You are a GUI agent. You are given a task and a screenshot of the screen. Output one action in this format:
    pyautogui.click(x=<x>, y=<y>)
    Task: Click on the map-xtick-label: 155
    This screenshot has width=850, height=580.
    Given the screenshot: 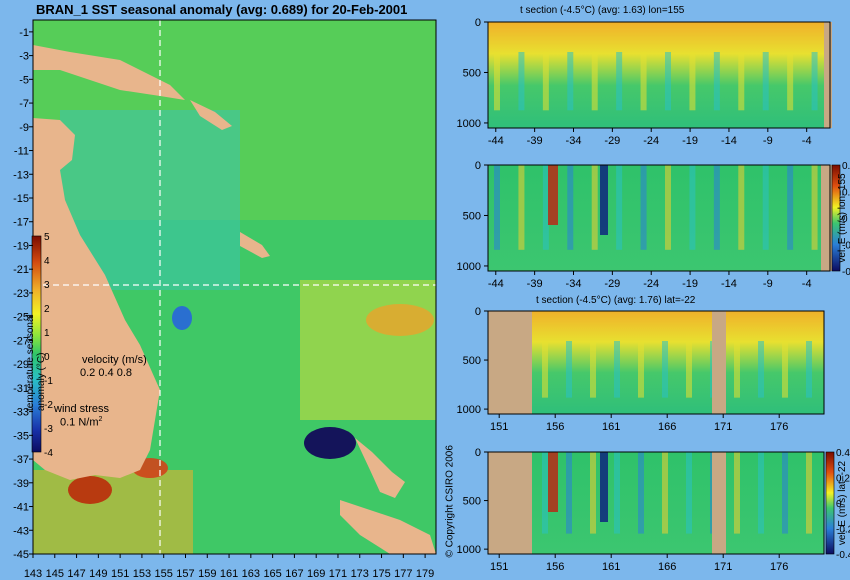 What is the action you would take?
    pyautogui.click(x=164, y=574)
    